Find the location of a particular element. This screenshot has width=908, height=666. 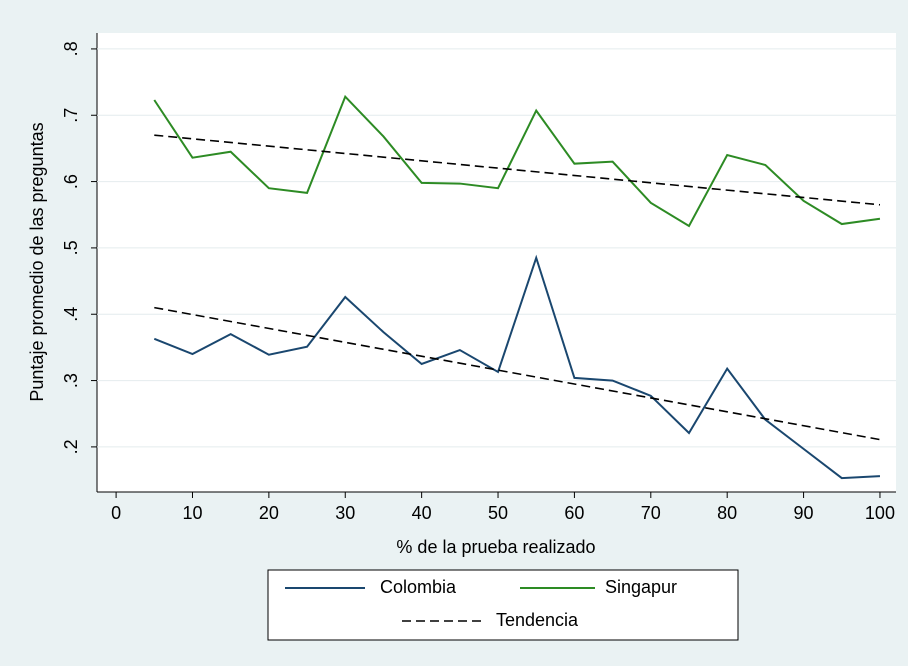

legend-label: Colombia is located at coordinates (418, 587).